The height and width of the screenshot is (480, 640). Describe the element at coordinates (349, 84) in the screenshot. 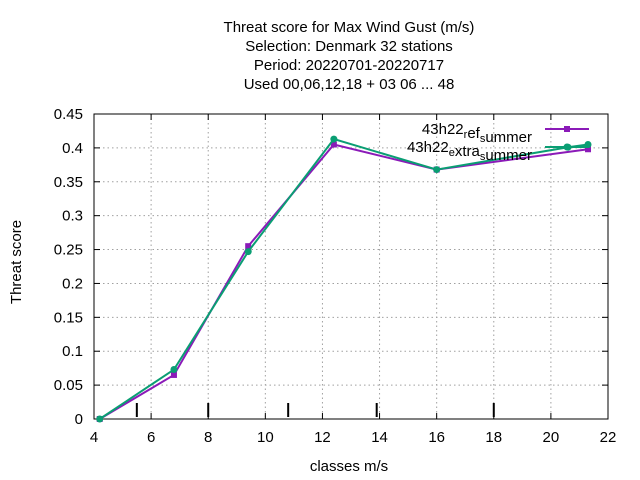

I see `title-line-4: Used 00,06,12,18 + 03 06 ... 48` at that location.